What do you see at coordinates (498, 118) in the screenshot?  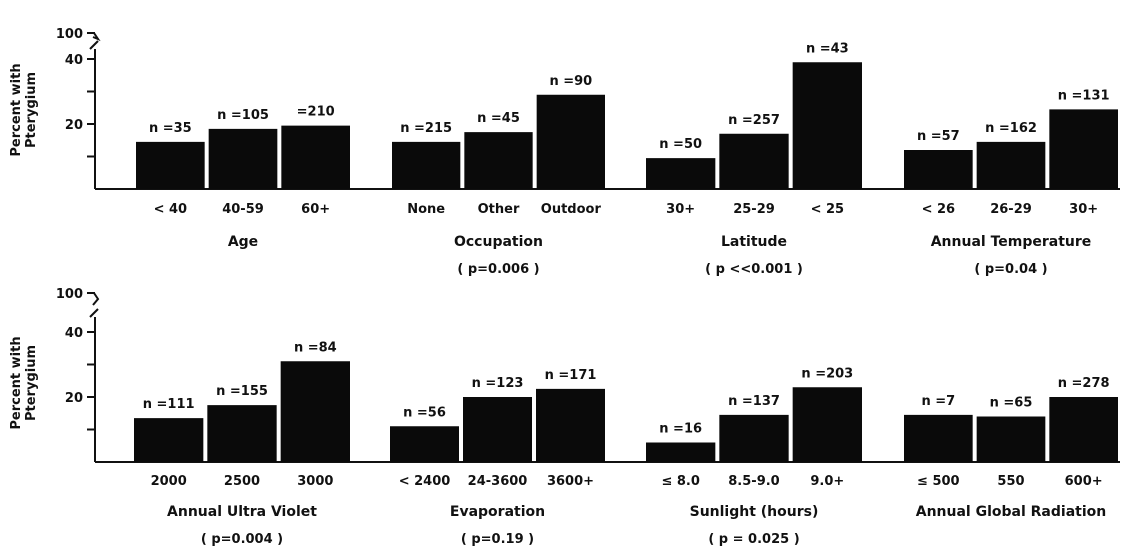 I see `bar-n-label: n =45` at bounding box center [498, 118].